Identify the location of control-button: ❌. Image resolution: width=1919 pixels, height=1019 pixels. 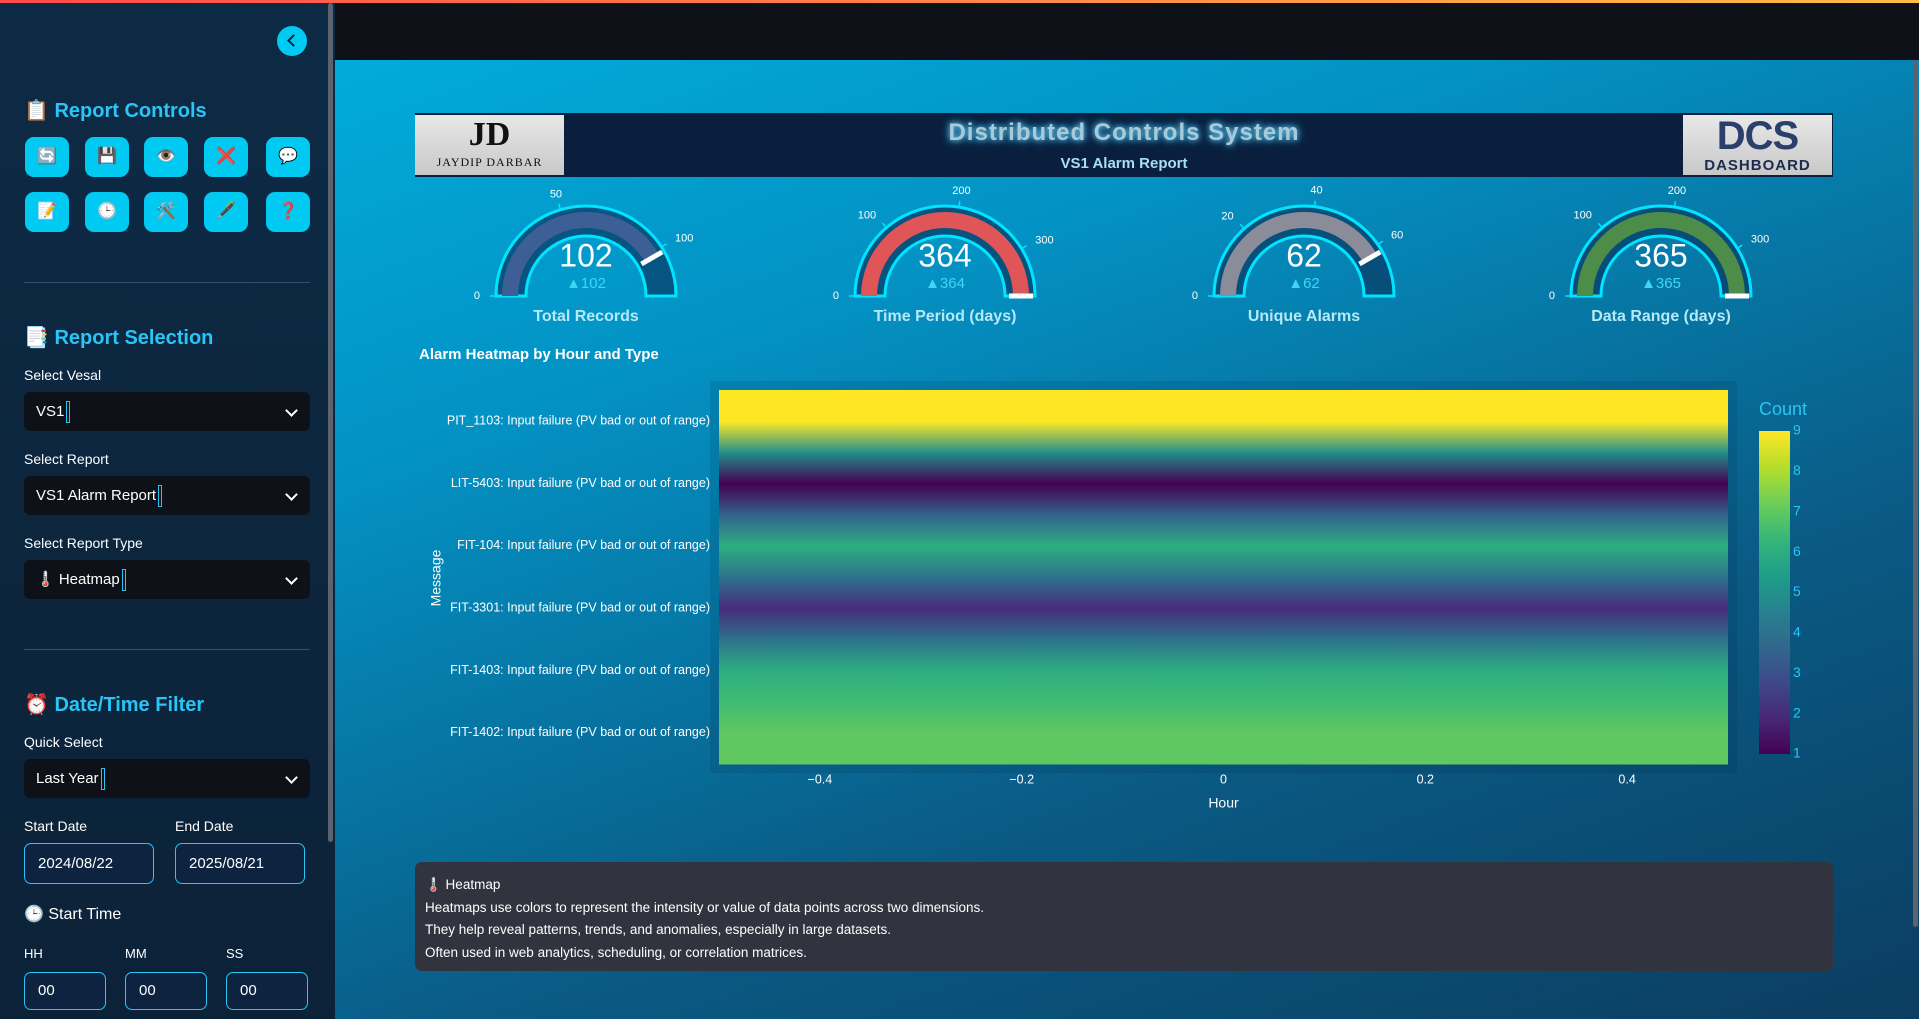
(226, 157).